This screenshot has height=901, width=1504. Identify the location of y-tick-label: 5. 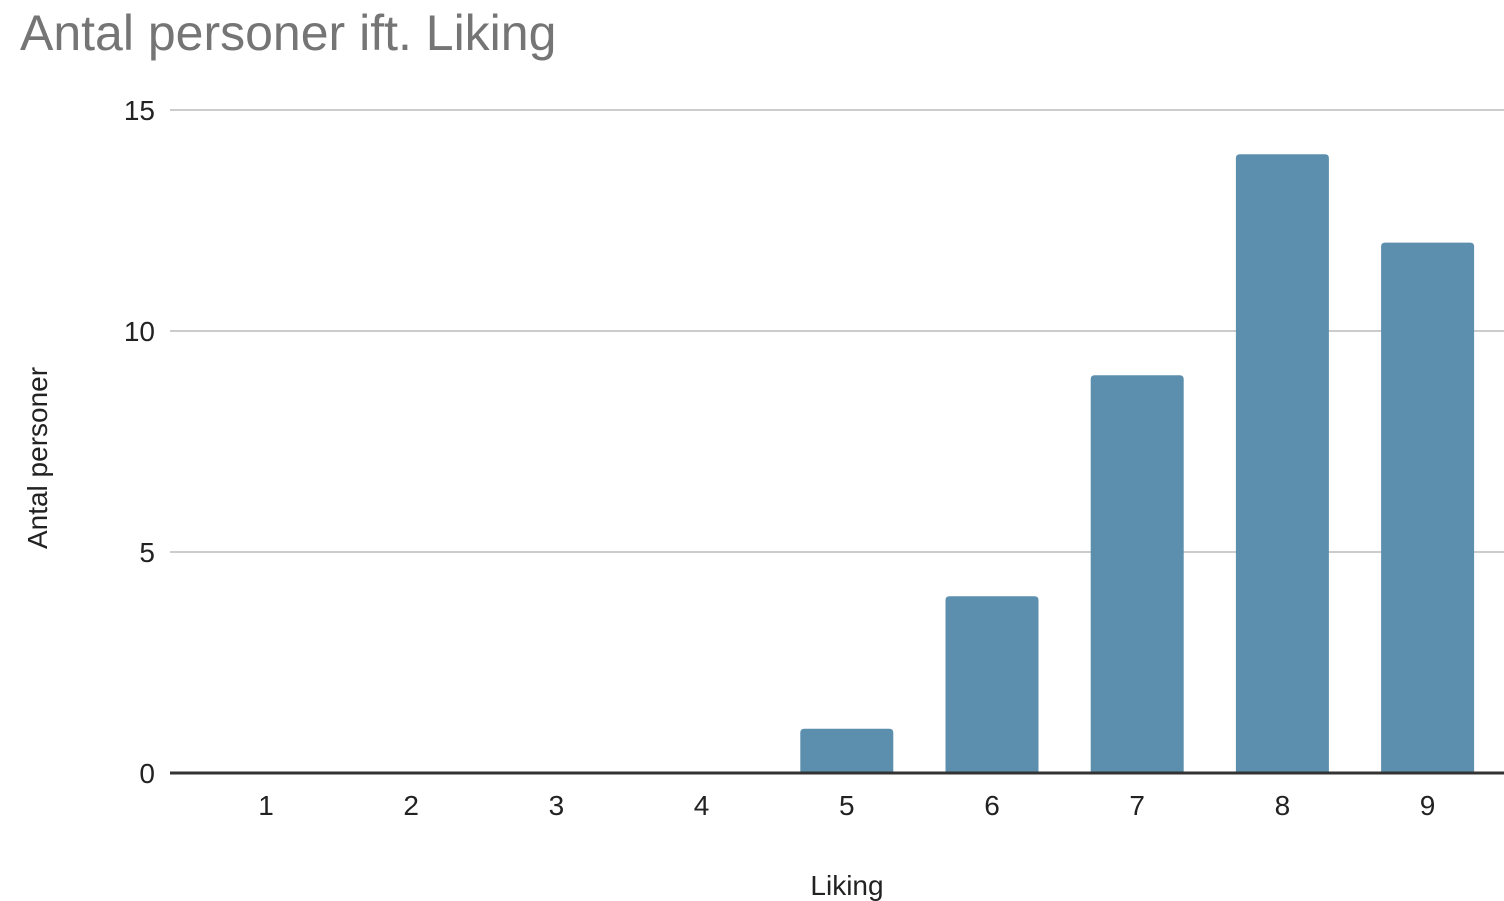
(147, 552).